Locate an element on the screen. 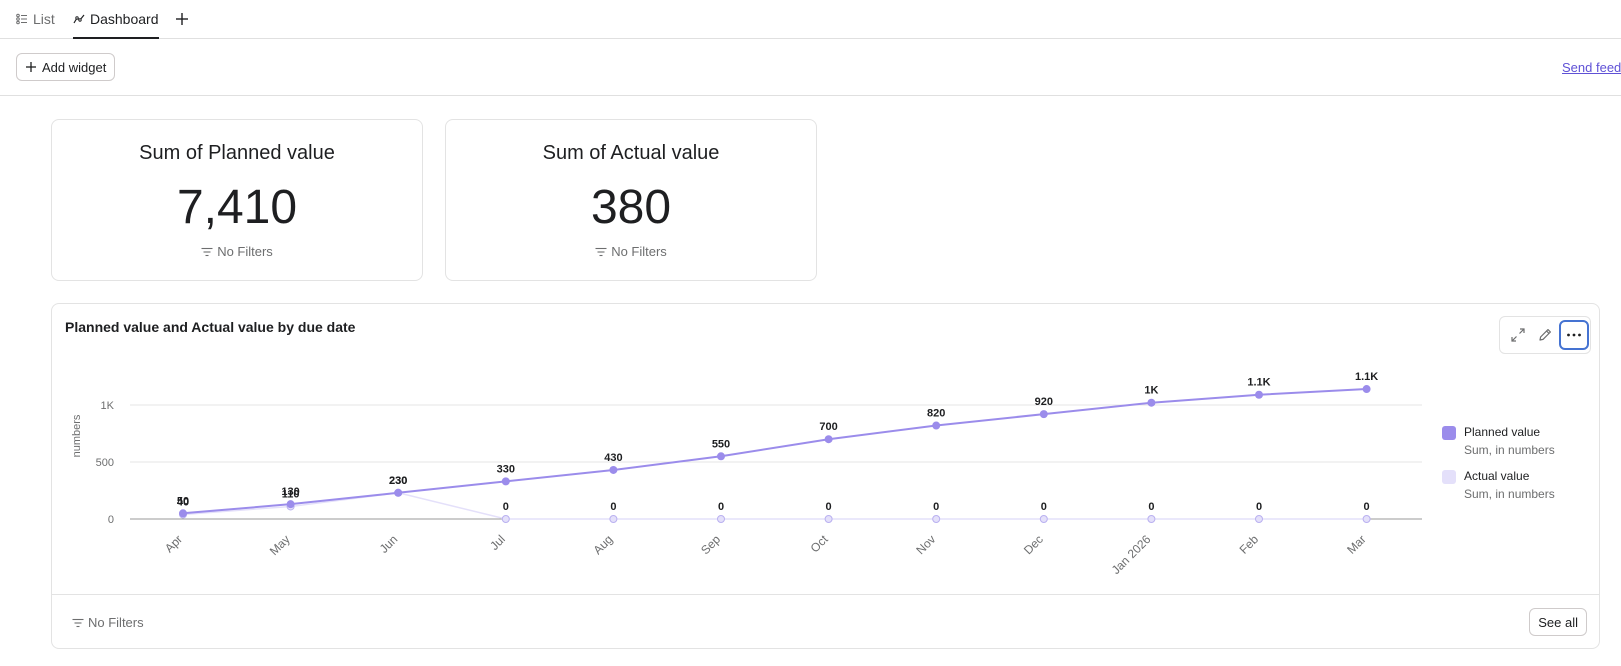 This screenshot has height=666, width=1621. tab-list-label: List is located at coordinates (44, 19).